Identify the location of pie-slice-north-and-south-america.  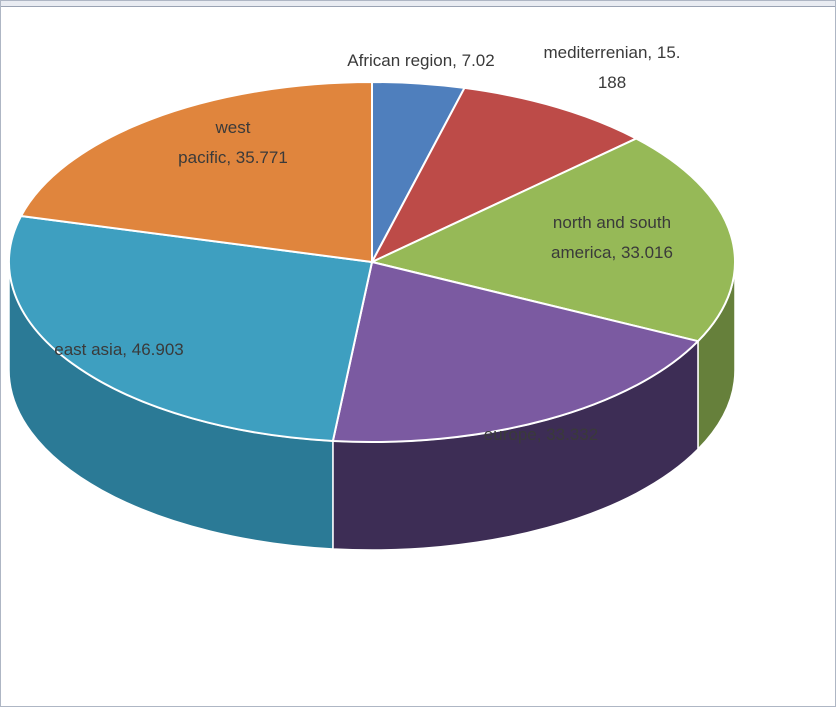
(553, 240).